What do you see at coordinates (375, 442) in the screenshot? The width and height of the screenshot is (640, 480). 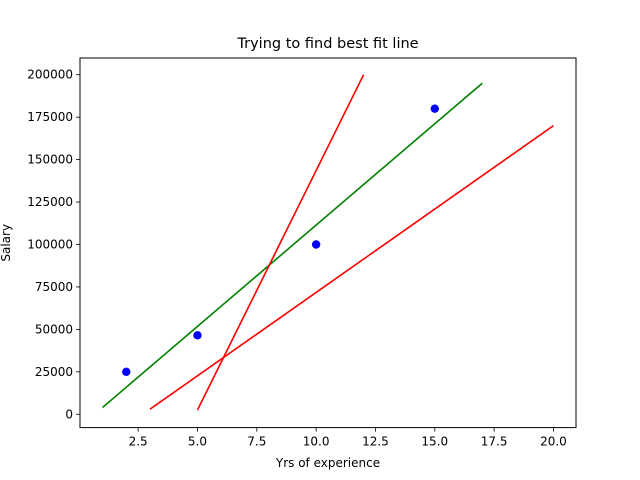 I see `x-tick-label: 12.5` at bounding box center [375, 442].